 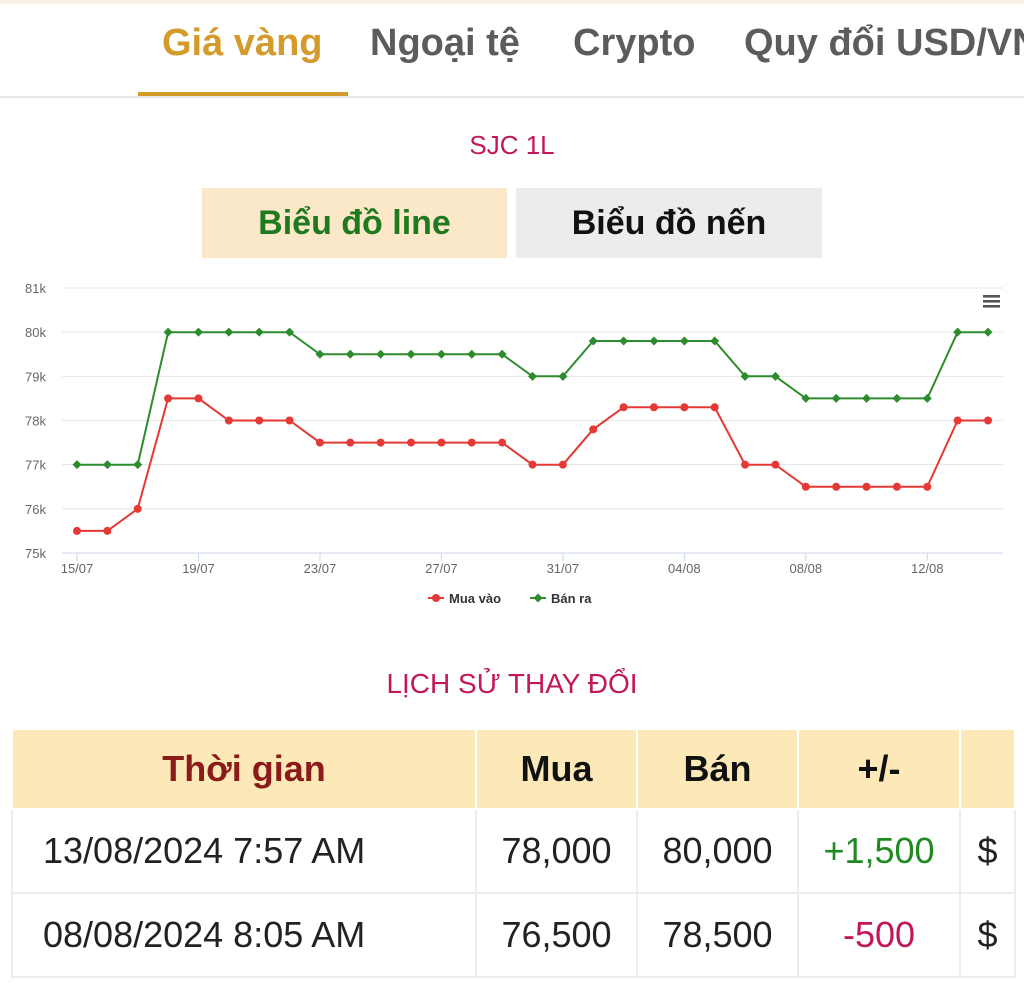 What do you see at coordinates (512, 2) in the screenshot?
I see `top-border` at bounding box center [512, 2].